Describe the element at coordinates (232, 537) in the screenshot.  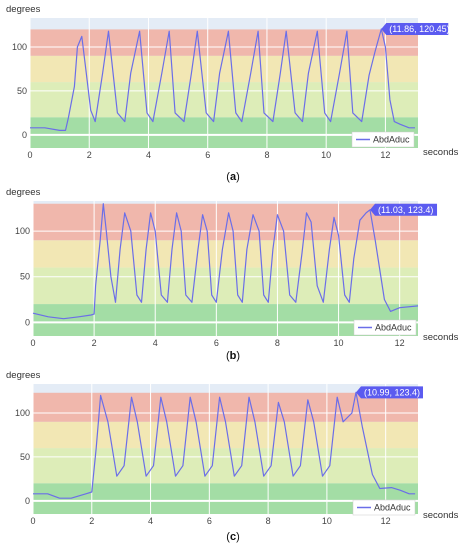
I see `panel-caption: (c)` at that location.